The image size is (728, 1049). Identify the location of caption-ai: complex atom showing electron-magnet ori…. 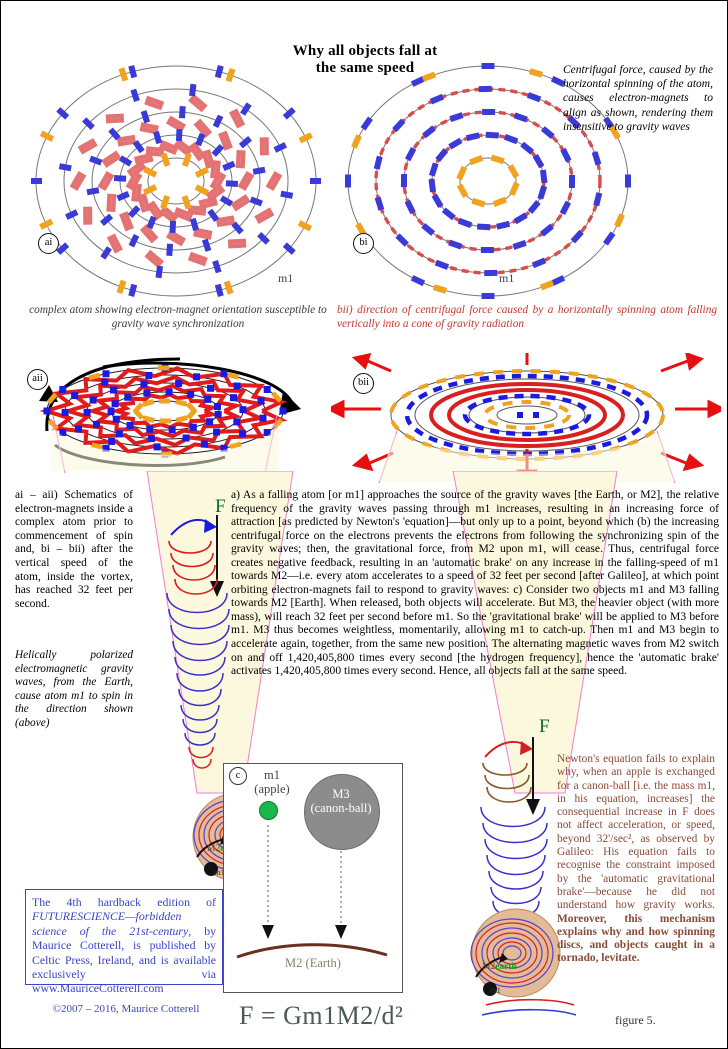
(178, 317).